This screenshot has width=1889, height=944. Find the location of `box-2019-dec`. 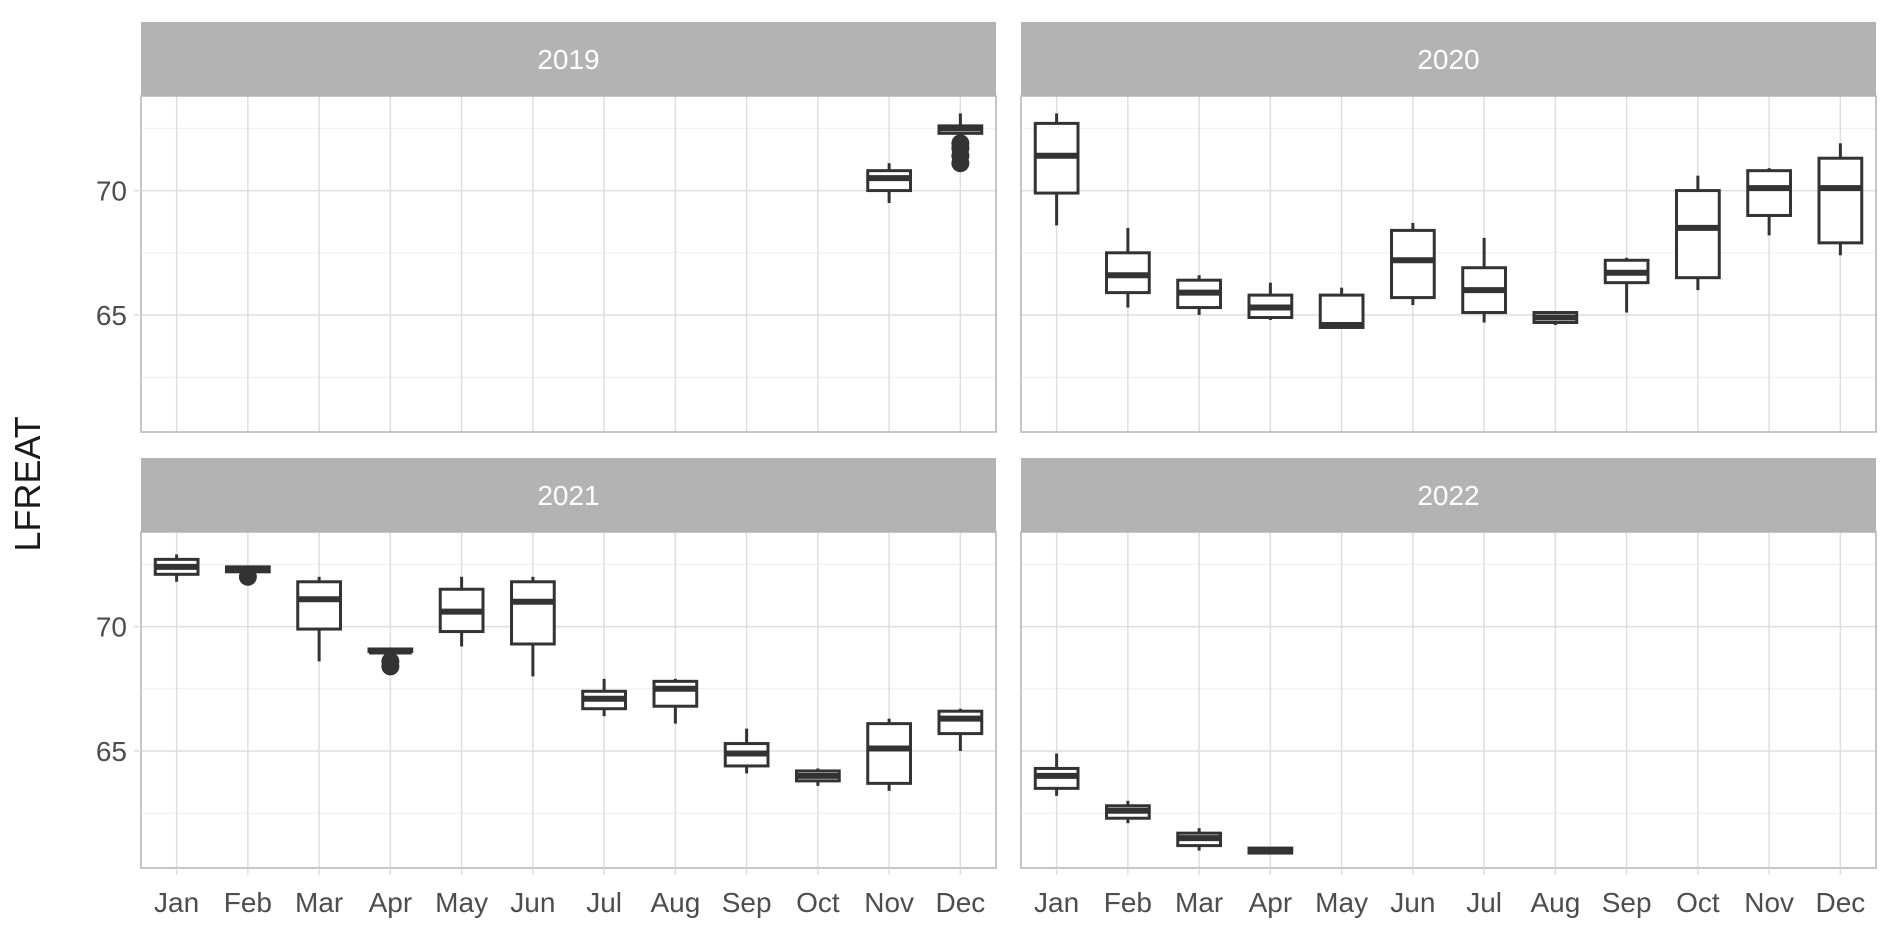

box-2019-dec is located at coordinates (960, 143).